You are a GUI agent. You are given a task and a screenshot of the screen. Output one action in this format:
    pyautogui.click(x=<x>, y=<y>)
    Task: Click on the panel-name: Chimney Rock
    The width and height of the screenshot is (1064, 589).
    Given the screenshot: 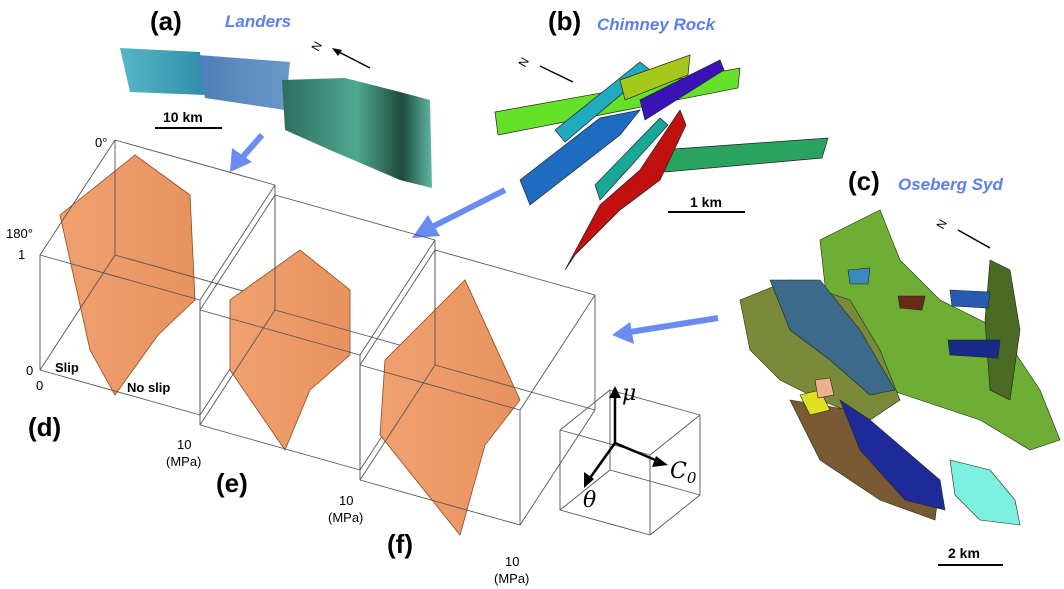 What is the action you would take?
    pyautogui.click(x=657, y=24)
    